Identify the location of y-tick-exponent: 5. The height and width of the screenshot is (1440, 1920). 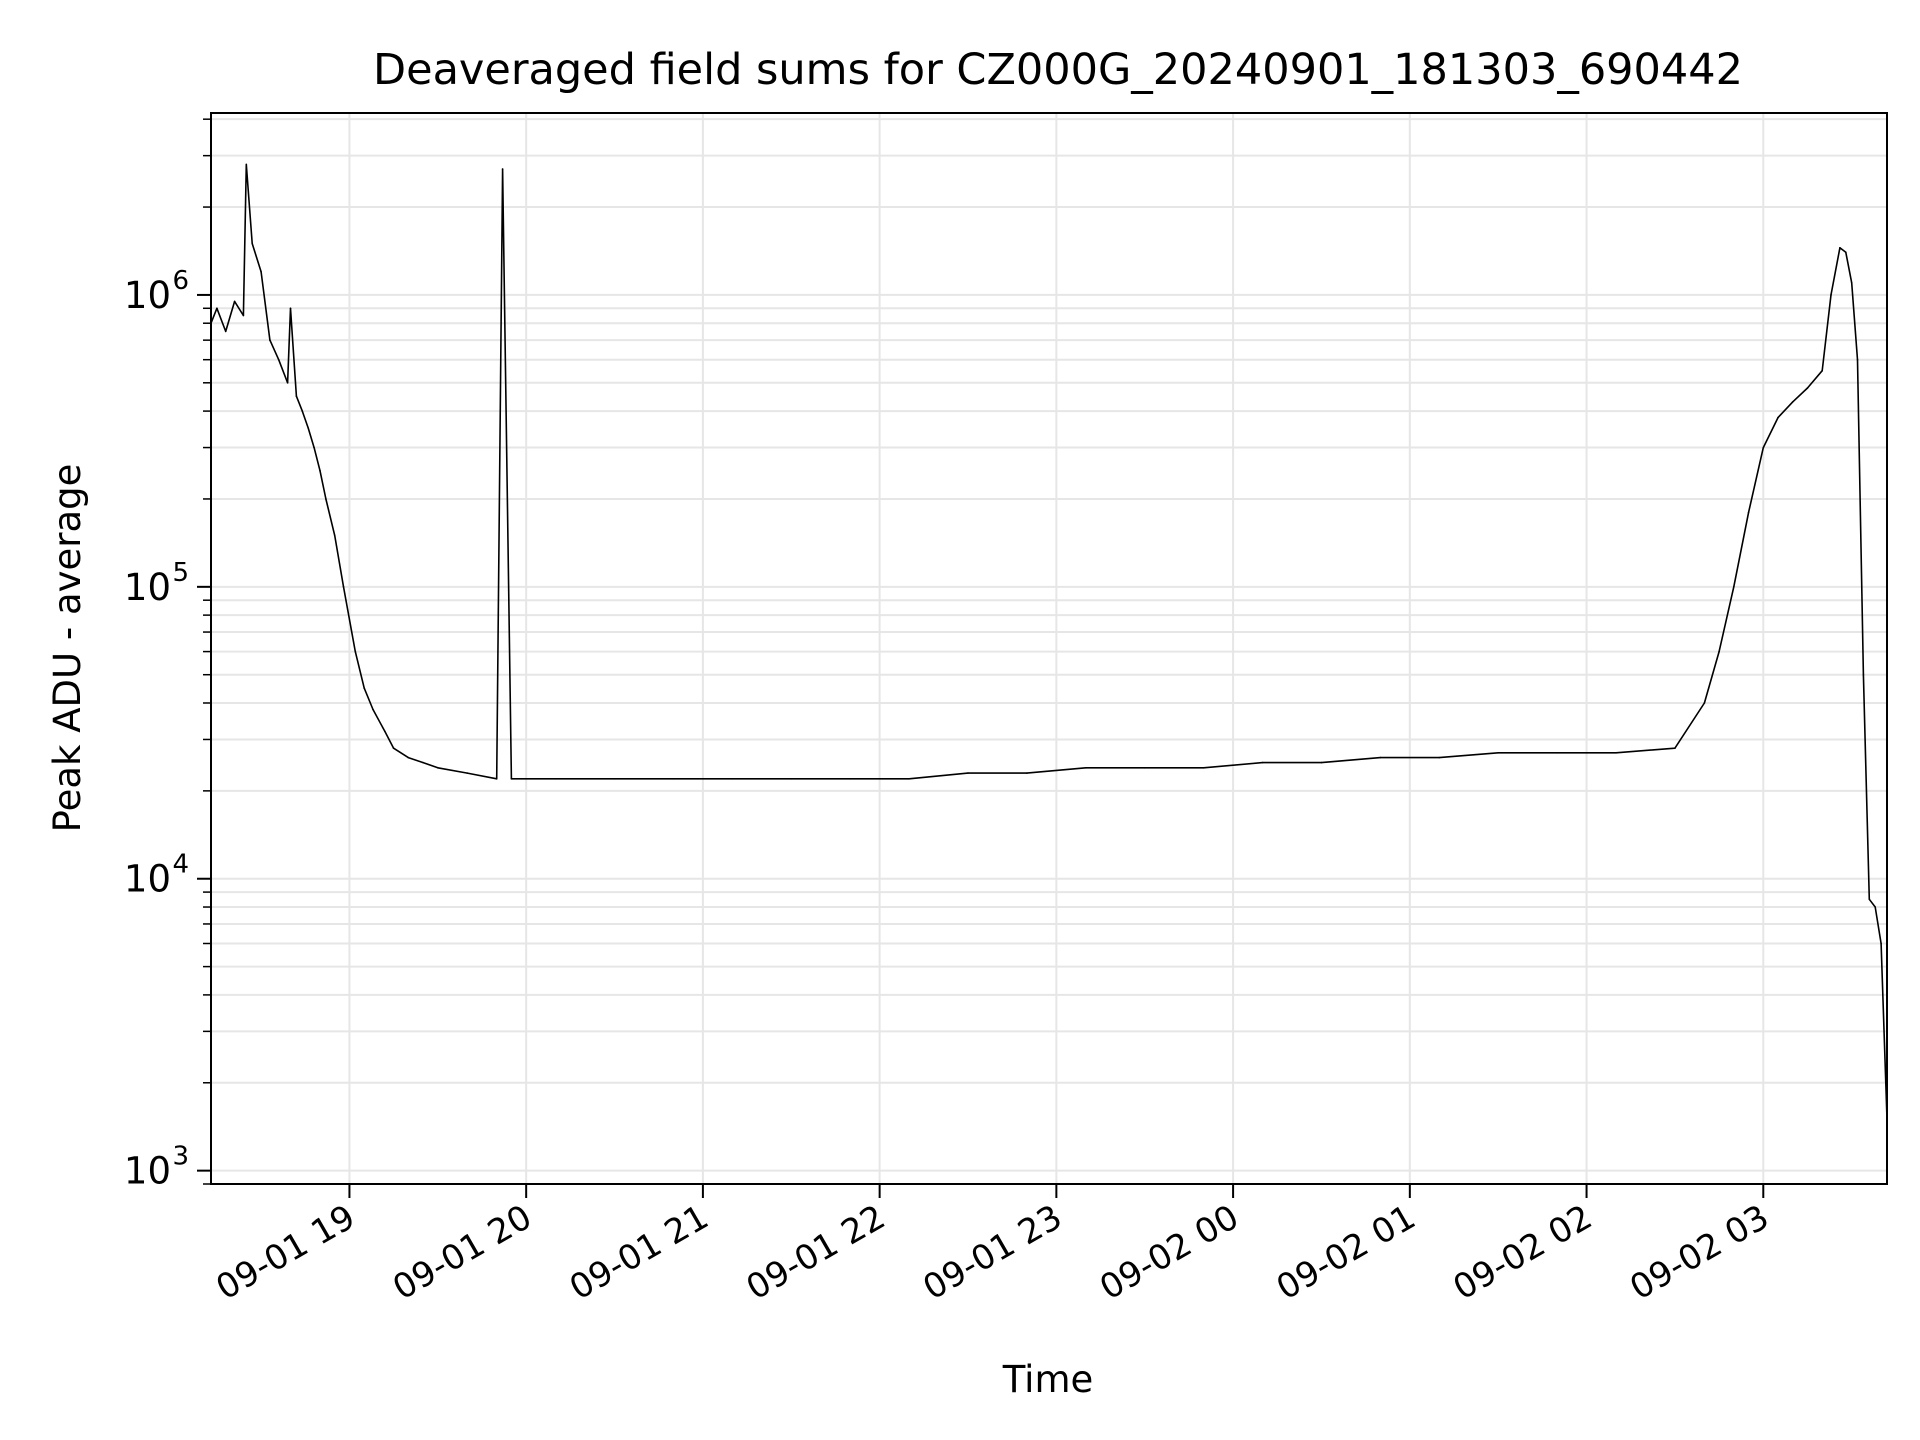
(180, 573).